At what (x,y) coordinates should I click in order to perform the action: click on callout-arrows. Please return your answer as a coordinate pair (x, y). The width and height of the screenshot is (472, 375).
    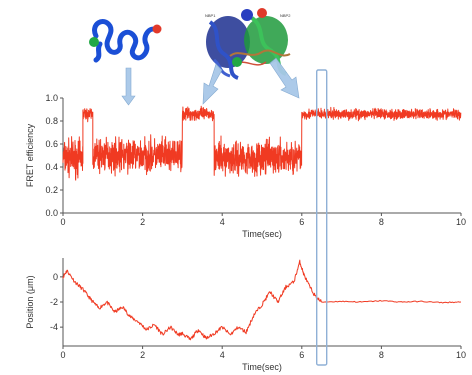
    Looking at the image, I should click on (210, 81).